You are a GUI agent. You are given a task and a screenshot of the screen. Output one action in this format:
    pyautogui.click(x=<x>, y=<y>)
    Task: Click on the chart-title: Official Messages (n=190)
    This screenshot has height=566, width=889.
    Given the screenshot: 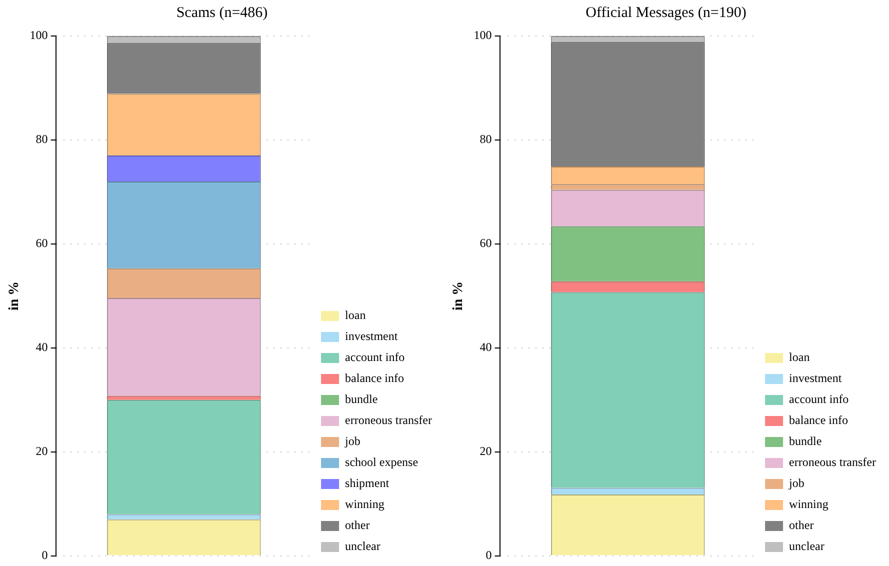 What is the action you would take?
    pyautogui.click(x=666, y=12)
    